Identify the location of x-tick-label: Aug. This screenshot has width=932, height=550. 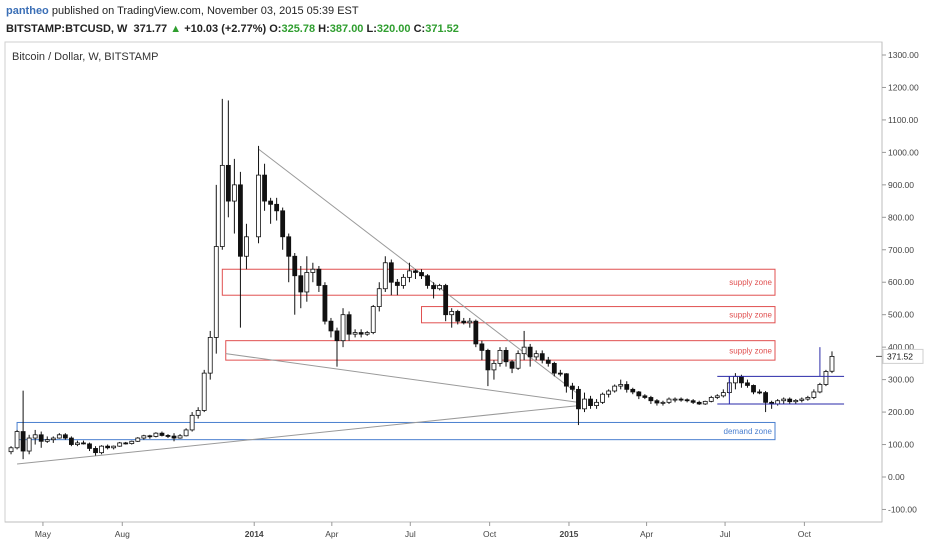
(122, 534).